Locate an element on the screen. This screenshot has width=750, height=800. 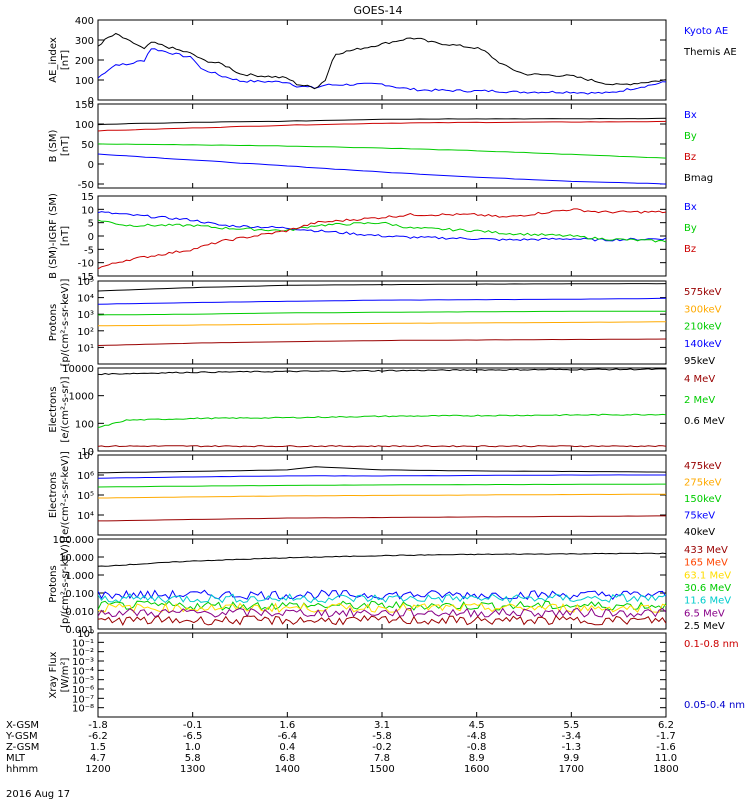
x-row-value: 3.1 is located at coordinates (382, 725).